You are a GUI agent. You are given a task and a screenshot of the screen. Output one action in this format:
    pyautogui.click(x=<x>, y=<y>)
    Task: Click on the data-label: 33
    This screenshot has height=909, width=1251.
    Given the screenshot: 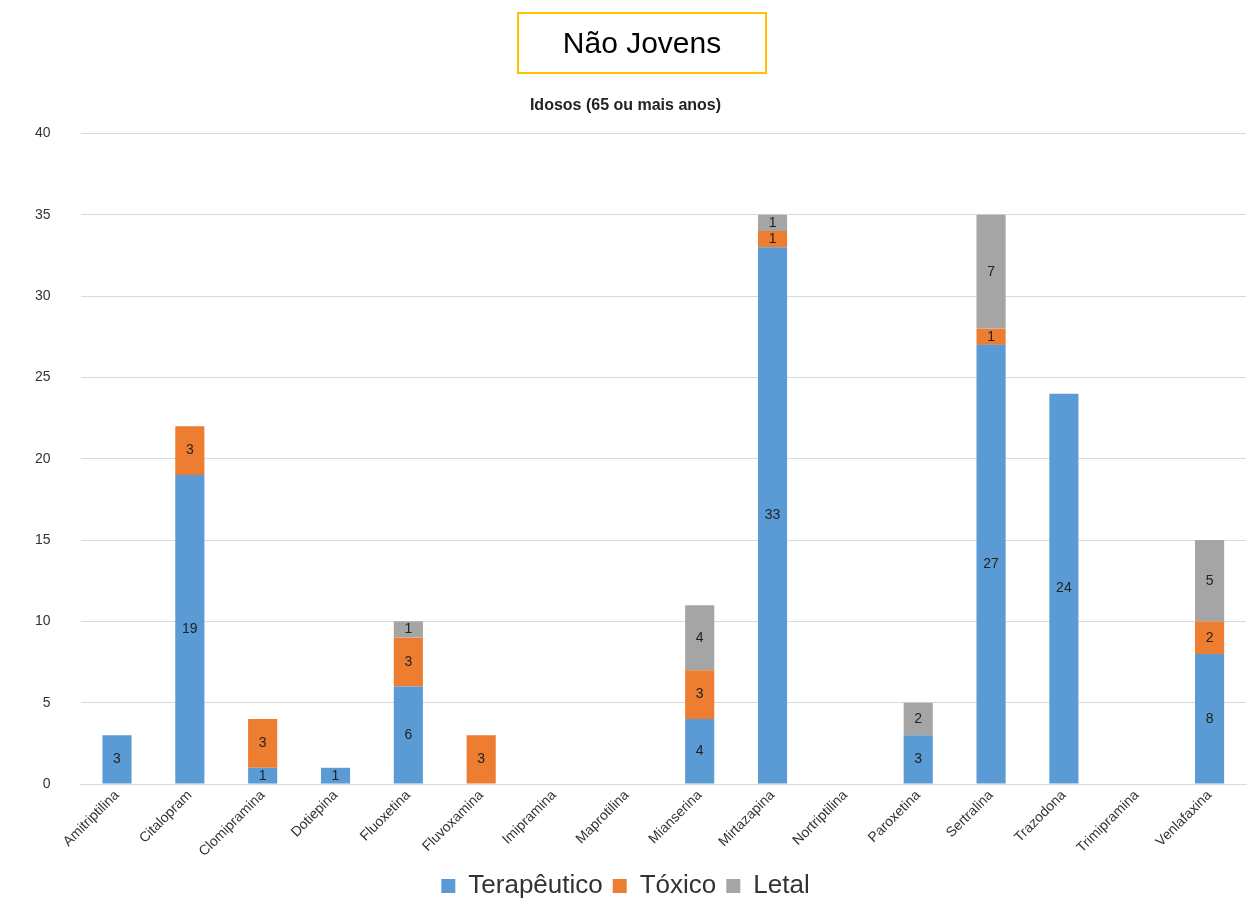 What is the action you would take?
    pyautogui.click(x=772, y=514)
    